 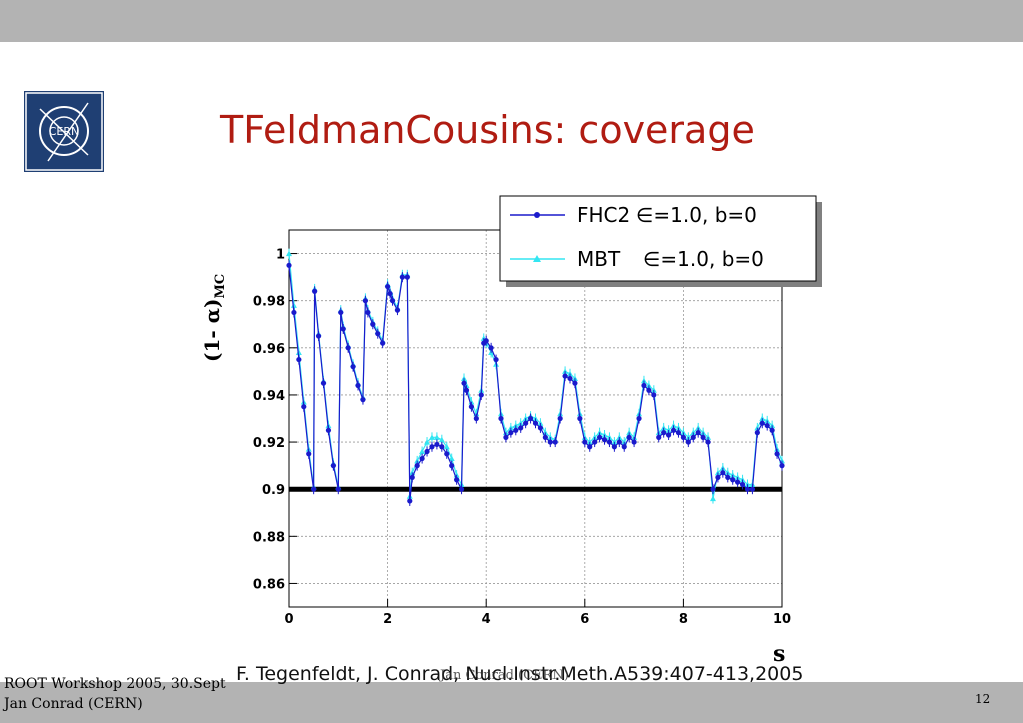 I want to click on legend-params-fhc2: ∈=1.0, b=0, so click(x=696, y=215).